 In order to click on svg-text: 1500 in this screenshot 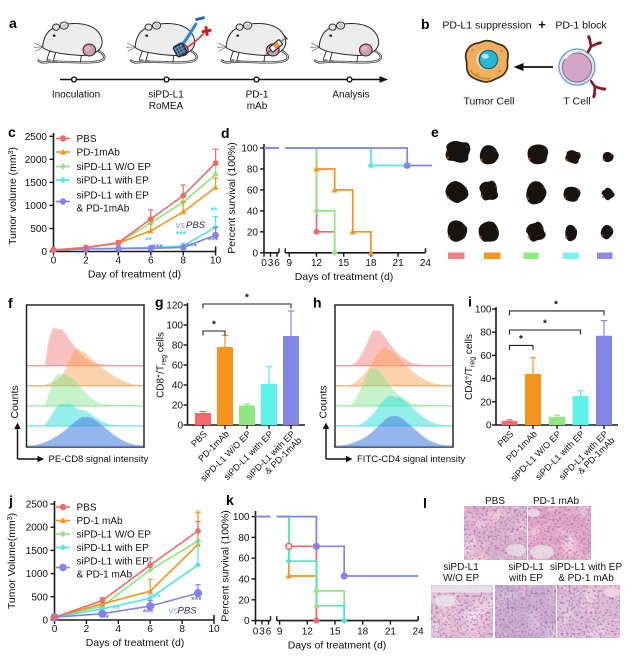, I will do `click(36, 183)`.